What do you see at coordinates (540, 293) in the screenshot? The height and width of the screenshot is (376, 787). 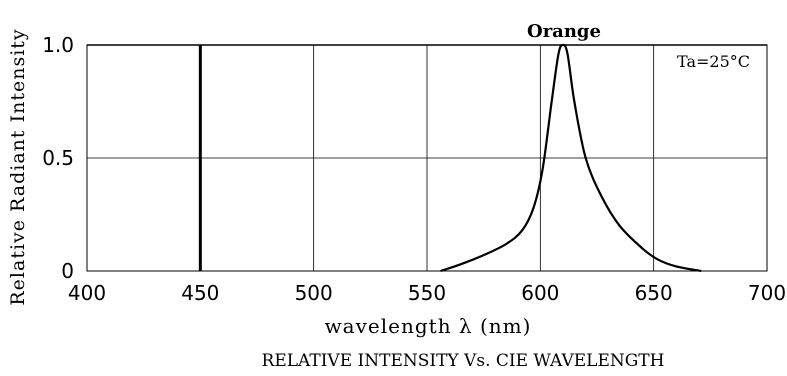 I see `x-tick-label: 600` at bounding box center [540, 293].